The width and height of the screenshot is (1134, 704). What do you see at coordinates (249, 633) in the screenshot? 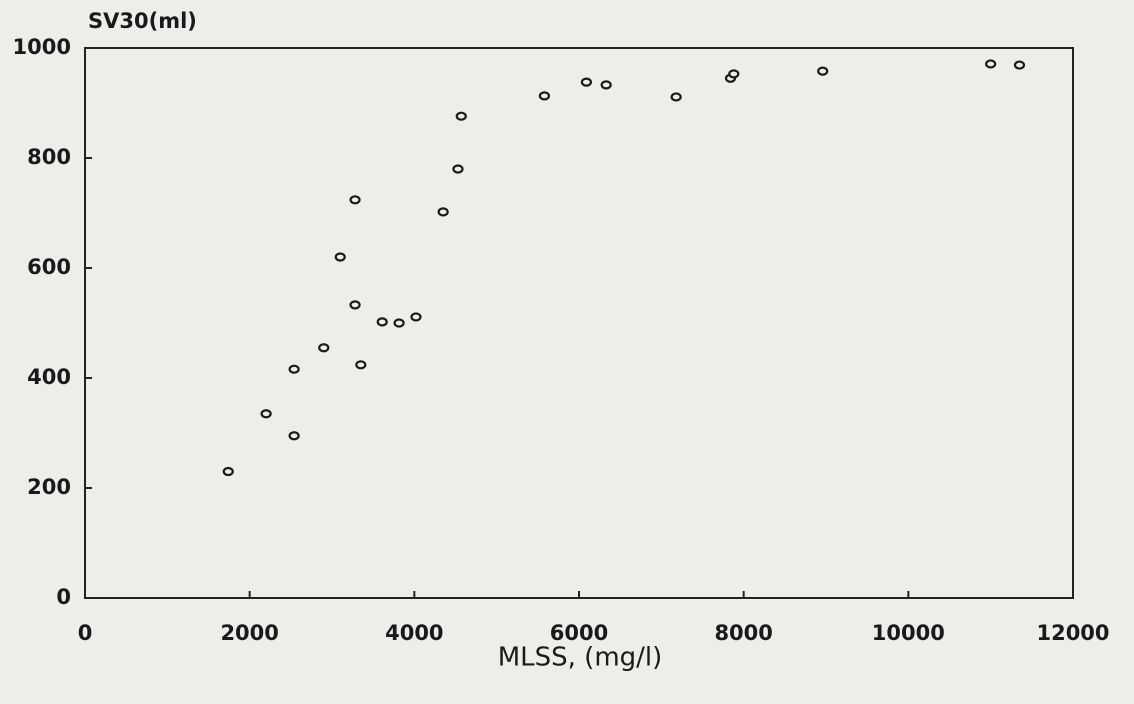
I see `x-tick-label: 2000` at bounding box center [249, 633].